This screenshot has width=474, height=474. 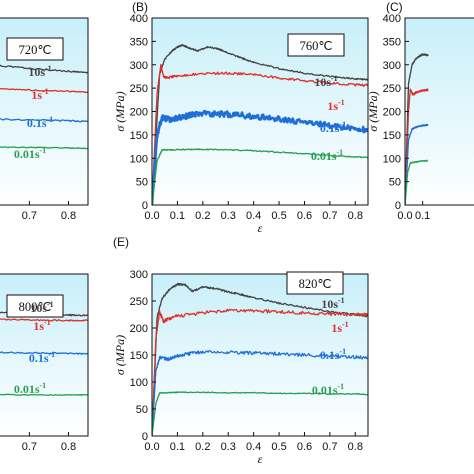 What do you see at coordinates (140, 7) in the screenshot?
I see `panel-label: (B)` at bounding box center [140, 7].